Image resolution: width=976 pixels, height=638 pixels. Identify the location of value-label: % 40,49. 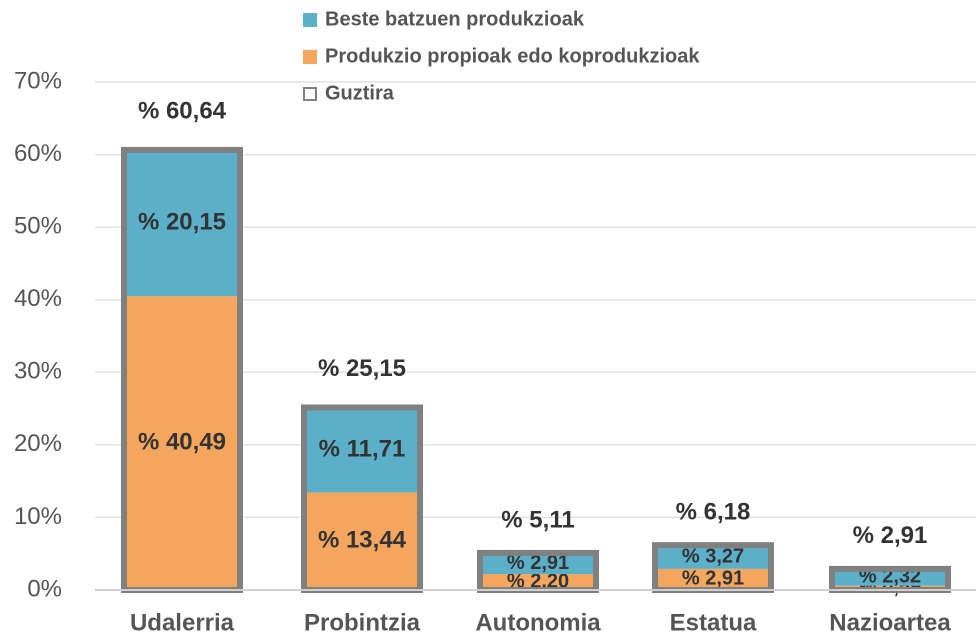
(182, 441).